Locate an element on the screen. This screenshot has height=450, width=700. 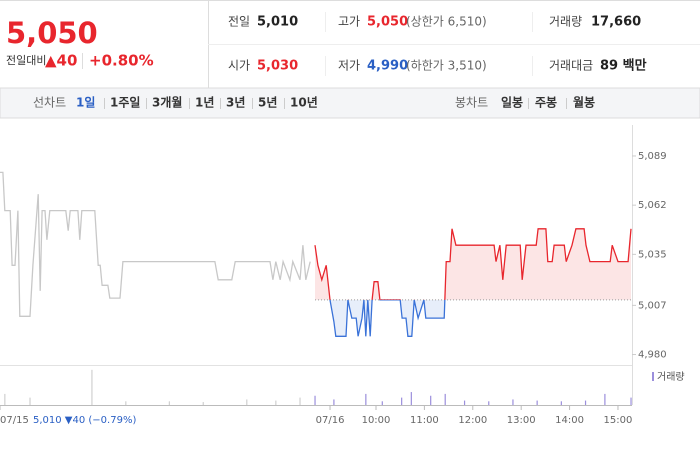
x-tick-label: 10:00 is located at coordinates (376, 420).